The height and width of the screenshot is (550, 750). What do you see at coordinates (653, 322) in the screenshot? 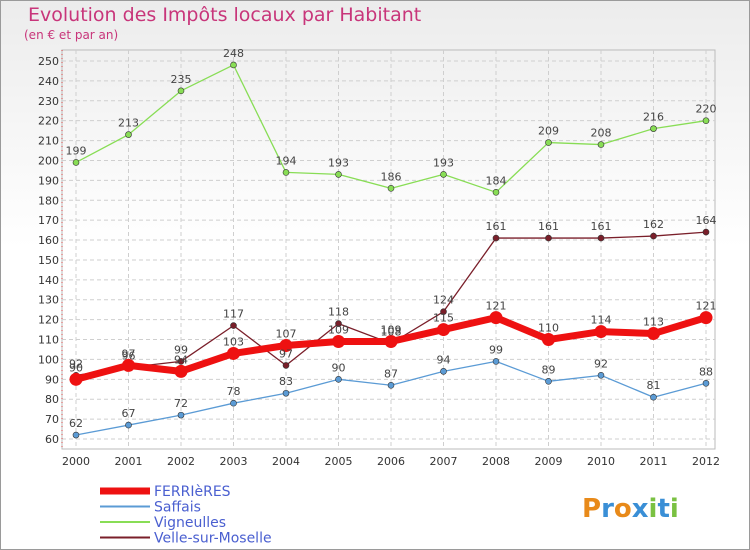
I see `data-label: 113` at bounding box center [653, 322].